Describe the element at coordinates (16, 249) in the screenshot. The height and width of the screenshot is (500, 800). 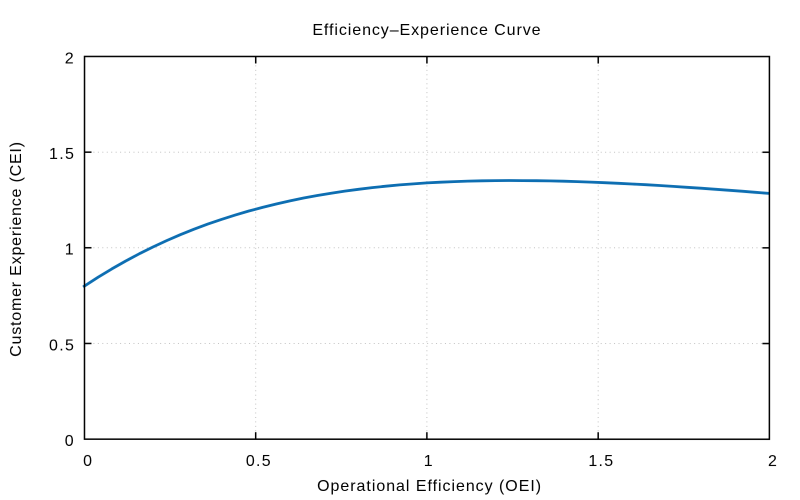
I see `svg-text: Customer Experience (CEI)` at that location.